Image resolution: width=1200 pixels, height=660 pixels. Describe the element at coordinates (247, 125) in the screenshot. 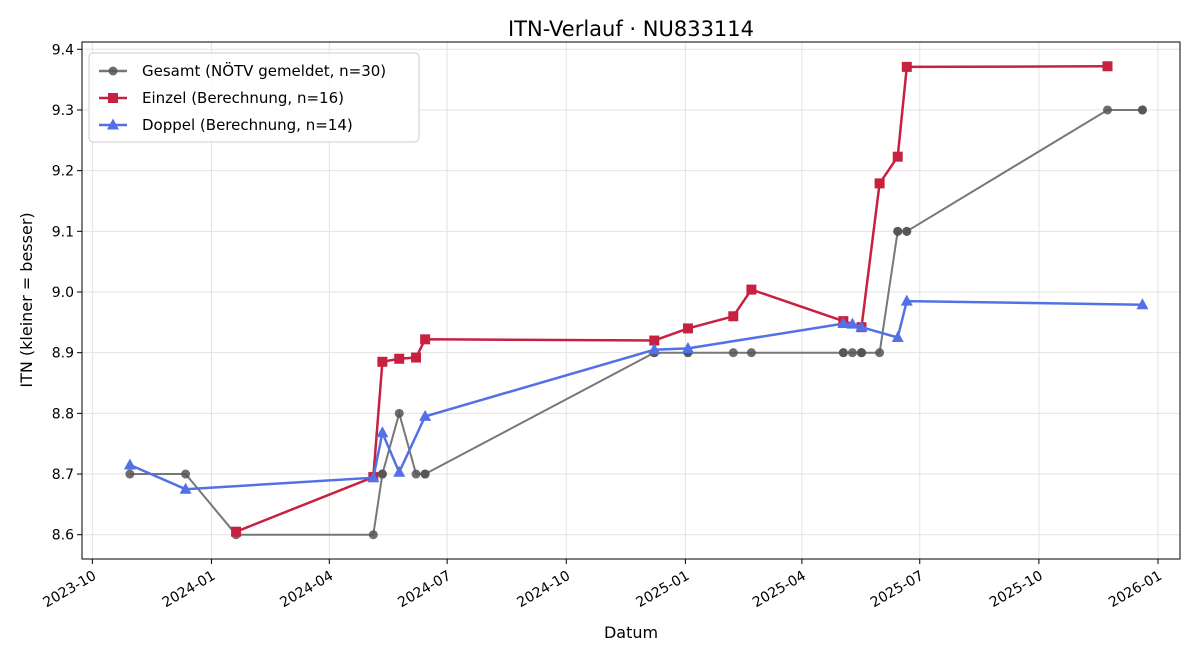

I see `legend-label: Doppel (Berechnung, n=14)` at that location.